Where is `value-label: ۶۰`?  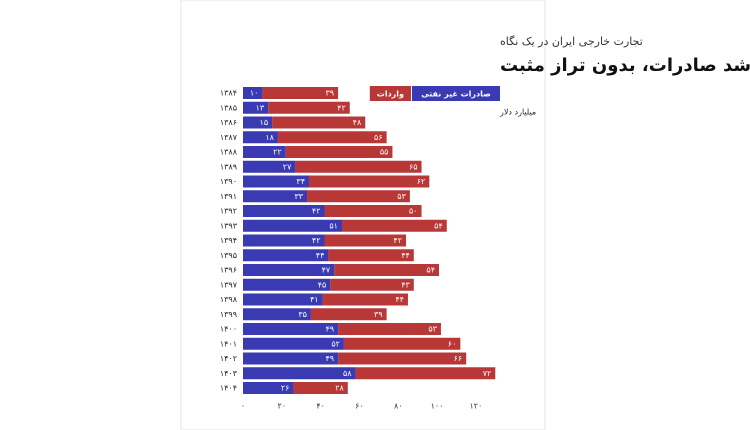 value-label: ۶۰ is located at coordinates (452, 343).